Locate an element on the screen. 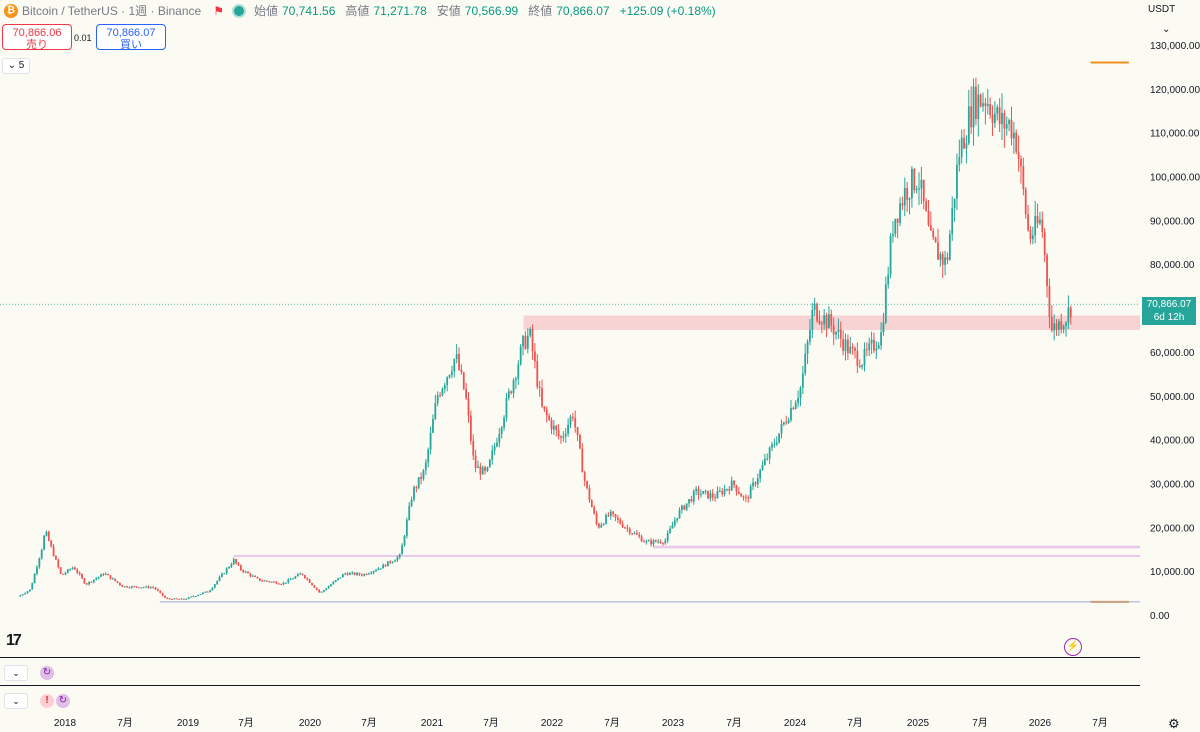 This screenshot has width=1200, height=732. sell-button: 70,866.06 売り is located at coordinates (37, 37).